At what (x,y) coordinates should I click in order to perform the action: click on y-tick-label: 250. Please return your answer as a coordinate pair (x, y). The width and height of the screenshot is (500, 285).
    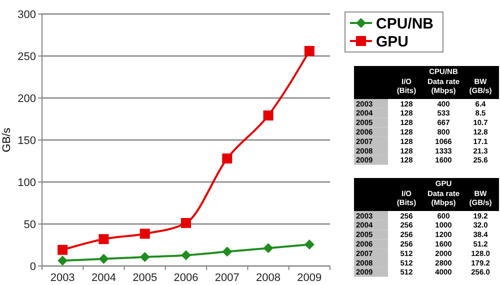
    Looking at the image, I should click on (27, 56).